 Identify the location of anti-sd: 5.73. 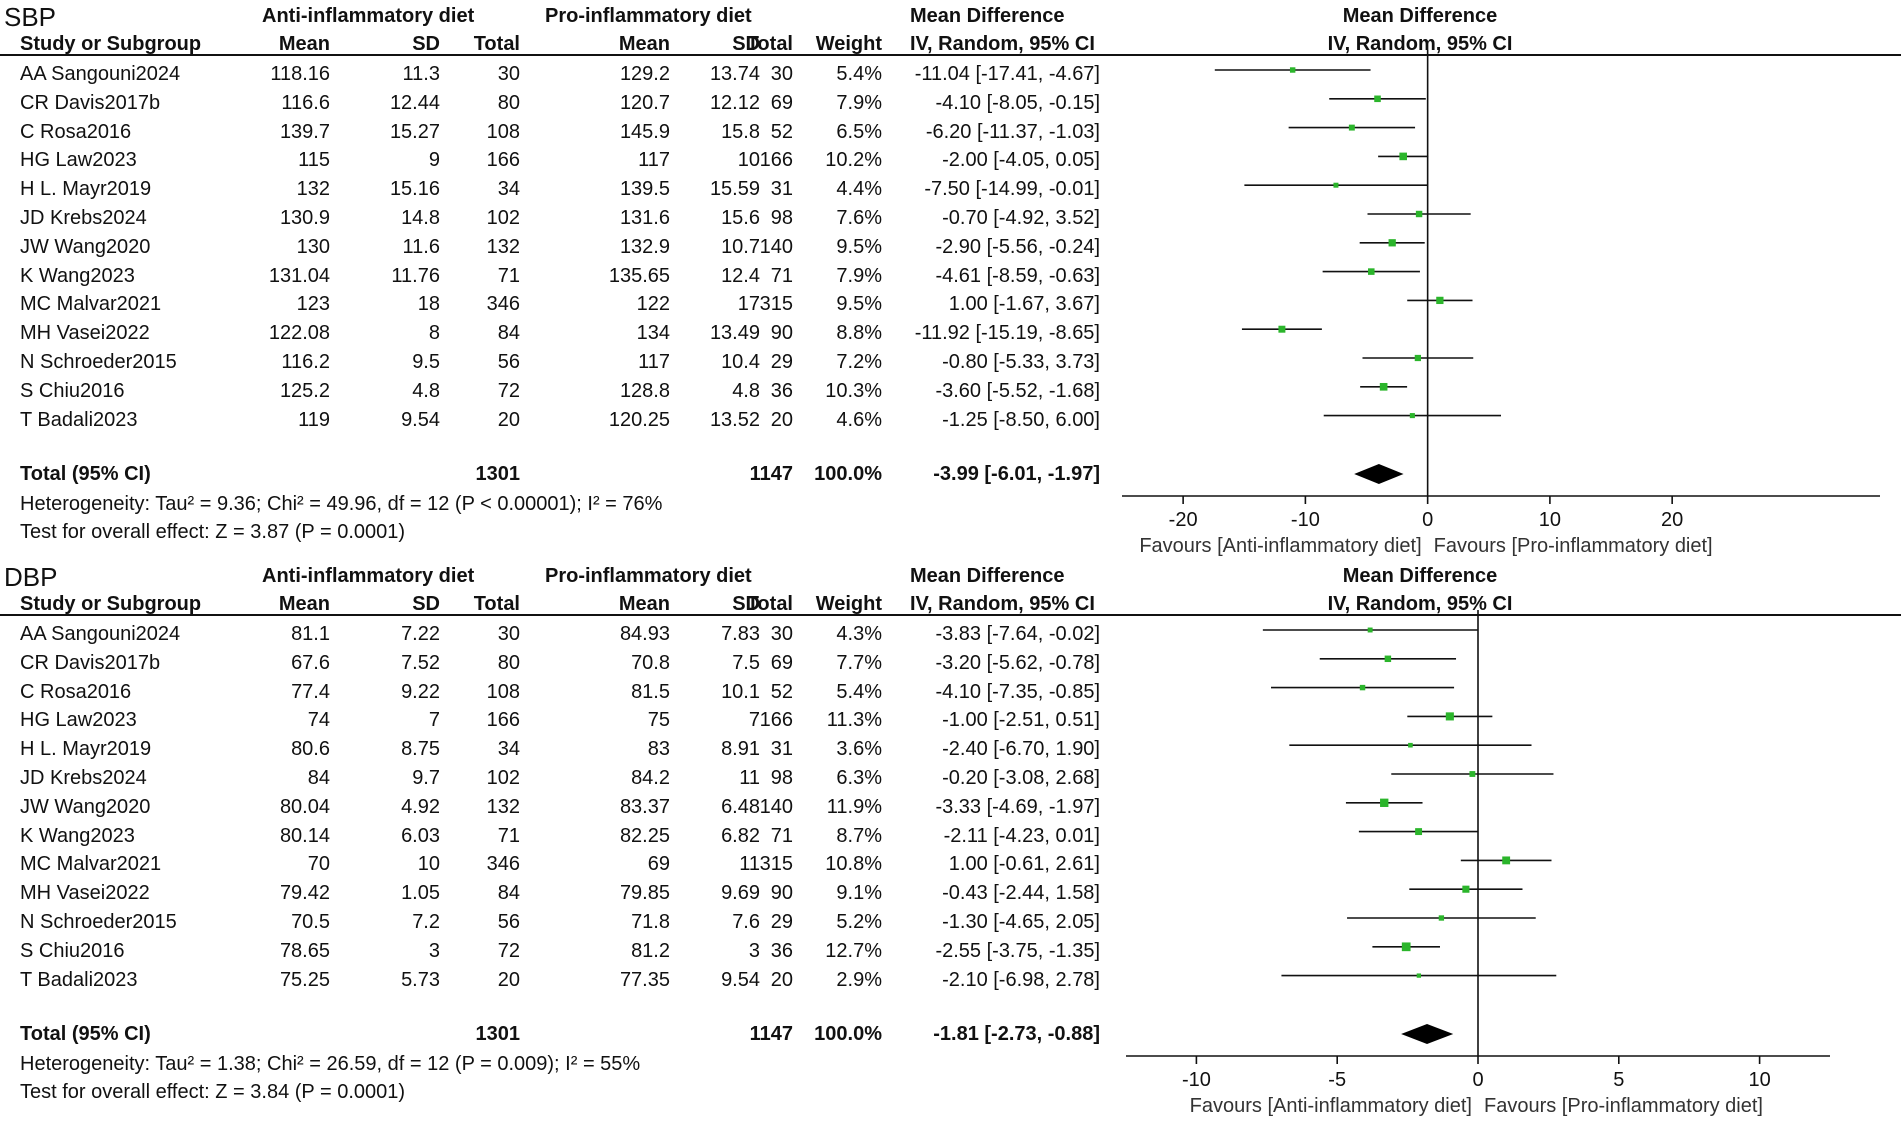
(420, 979).